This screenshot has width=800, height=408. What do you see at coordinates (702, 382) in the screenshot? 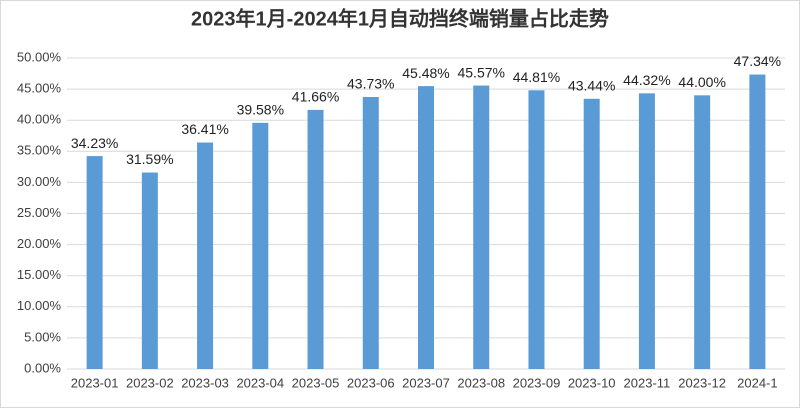
I see `x-tick-label: 2023-12` at bounding box center [702, 382].